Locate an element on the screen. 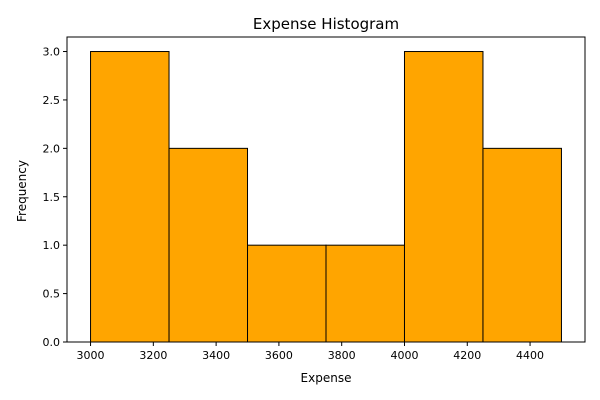  x-tick-label: 4200 is located at coordinates (467, 355).